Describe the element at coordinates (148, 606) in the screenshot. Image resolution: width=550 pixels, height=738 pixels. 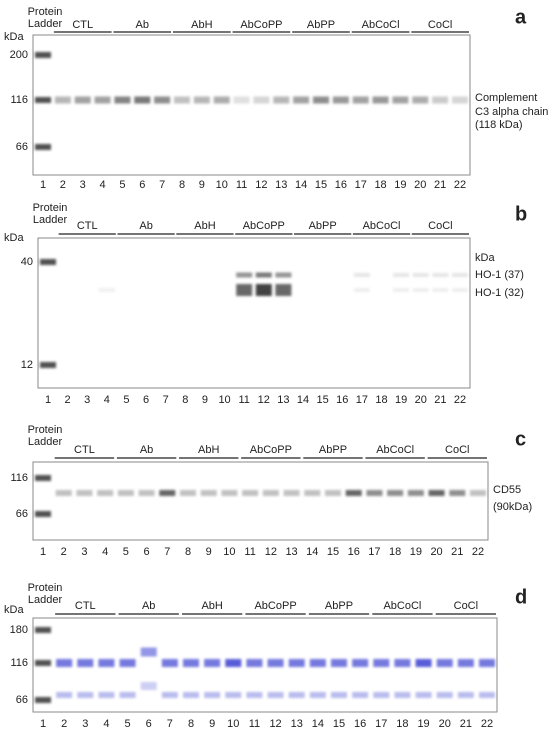
I see `group-label: Ab` at that location.